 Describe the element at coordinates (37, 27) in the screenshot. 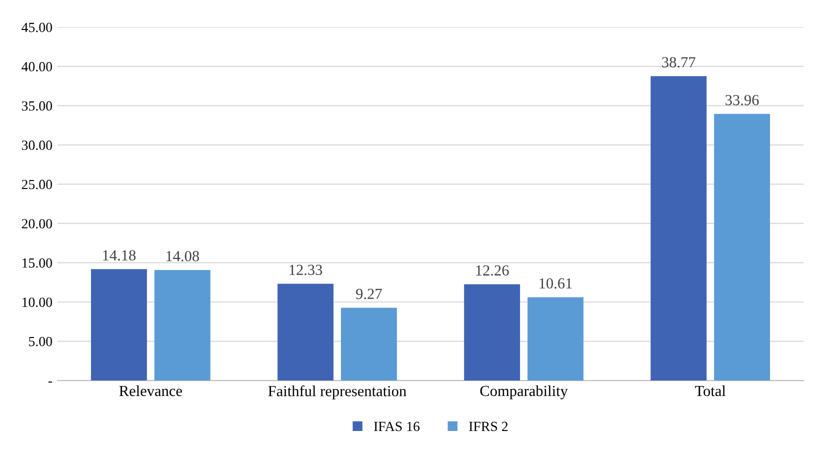

I see `y-tick-label: 45.00` at that location.